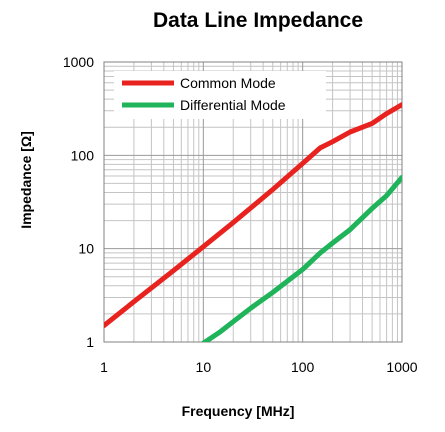 The width and height of the screenshot is (445, 432). What do you see at coordinates (233, 105) in the screenshot?
I see `legend-label-differential-mode: Differential Mode` at bounding box center [233, 105].